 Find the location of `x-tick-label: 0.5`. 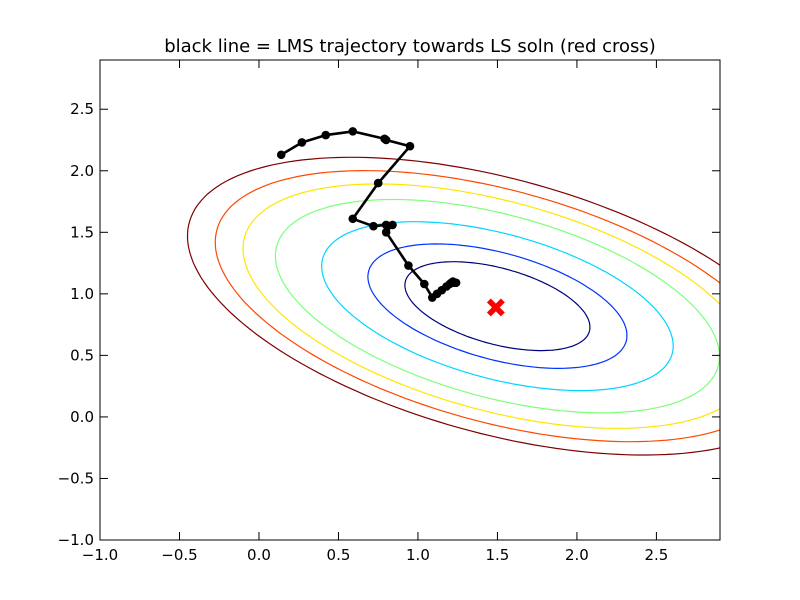

x-tick-label: 0.5 is located at coordinates (339, 555).